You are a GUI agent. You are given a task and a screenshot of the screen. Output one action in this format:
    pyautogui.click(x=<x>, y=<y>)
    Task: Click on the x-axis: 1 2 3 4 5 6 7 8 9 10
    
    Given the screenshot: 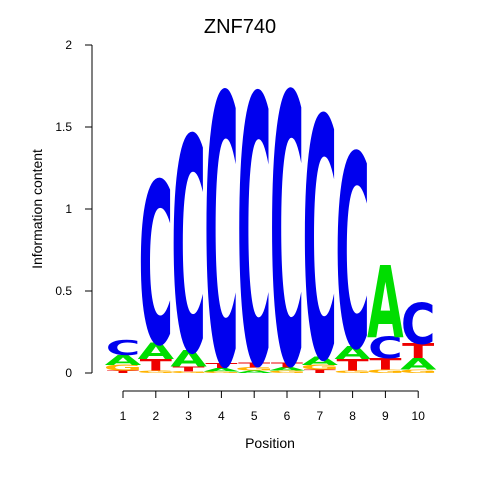 What is the action you would take?
    pyautogui.click(x=273, y=406)
    